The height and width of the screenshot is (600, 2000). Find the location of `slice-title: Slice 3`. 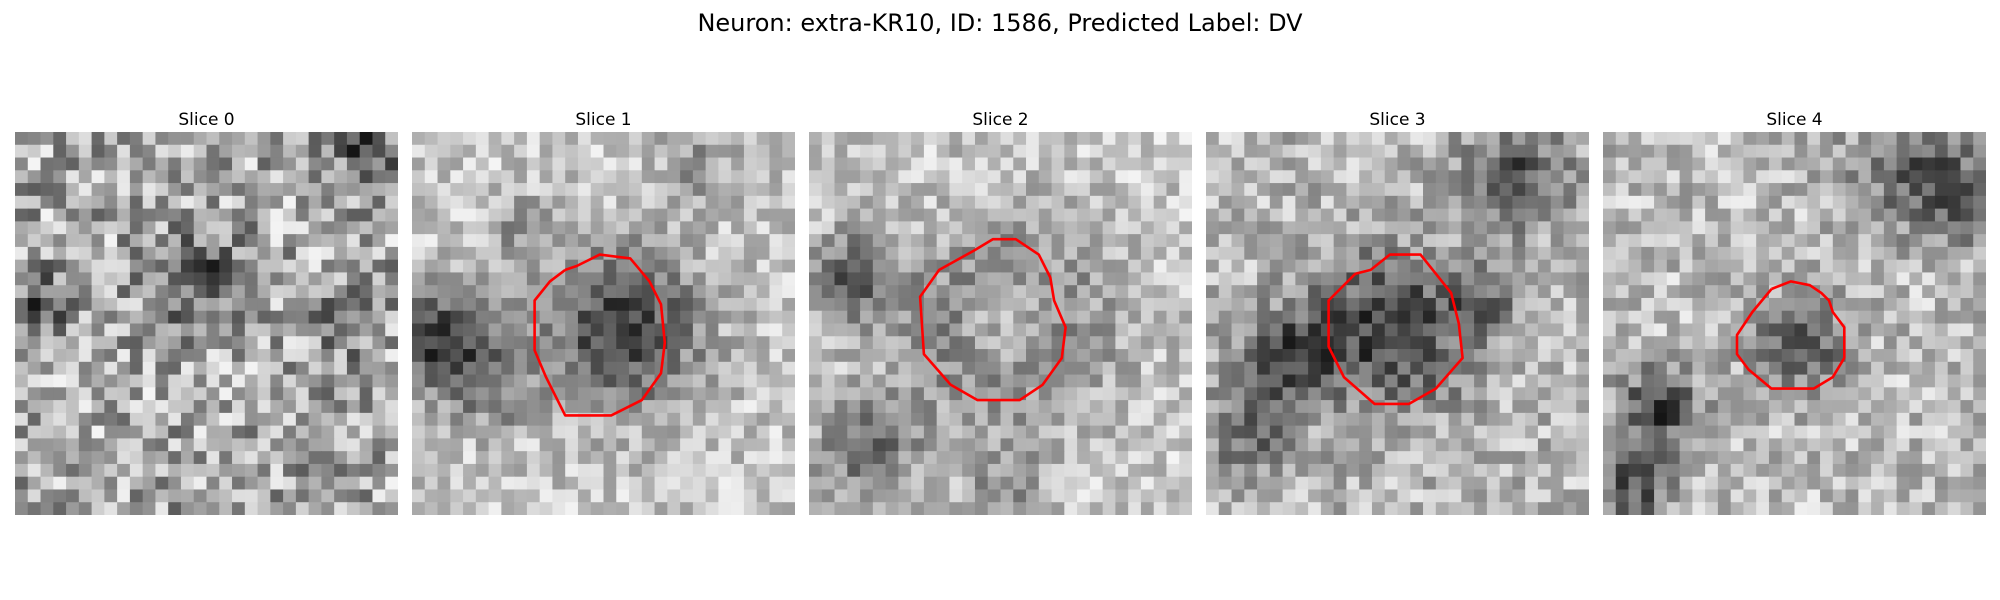

slice-title: Slice 3 is located at coordinates (1397, 120).